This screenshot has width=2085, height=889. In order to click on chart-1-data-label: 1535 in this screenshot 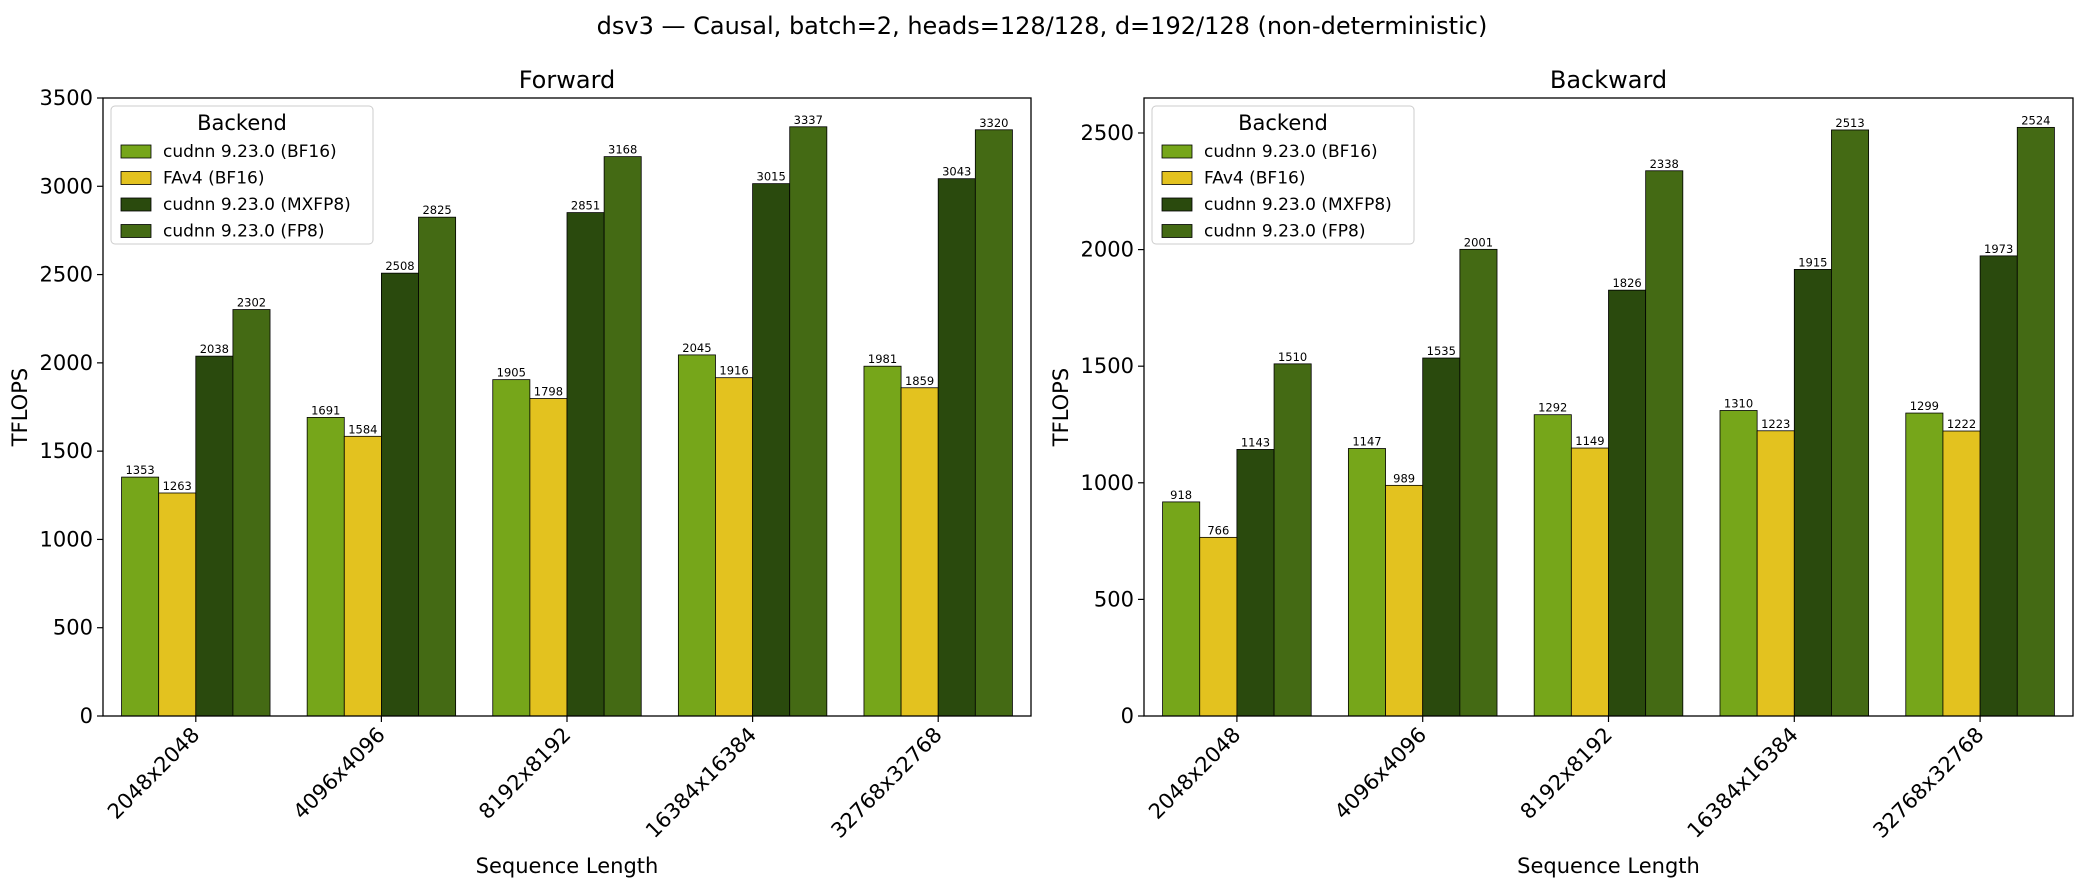, I will do `click(1441, 351)`.